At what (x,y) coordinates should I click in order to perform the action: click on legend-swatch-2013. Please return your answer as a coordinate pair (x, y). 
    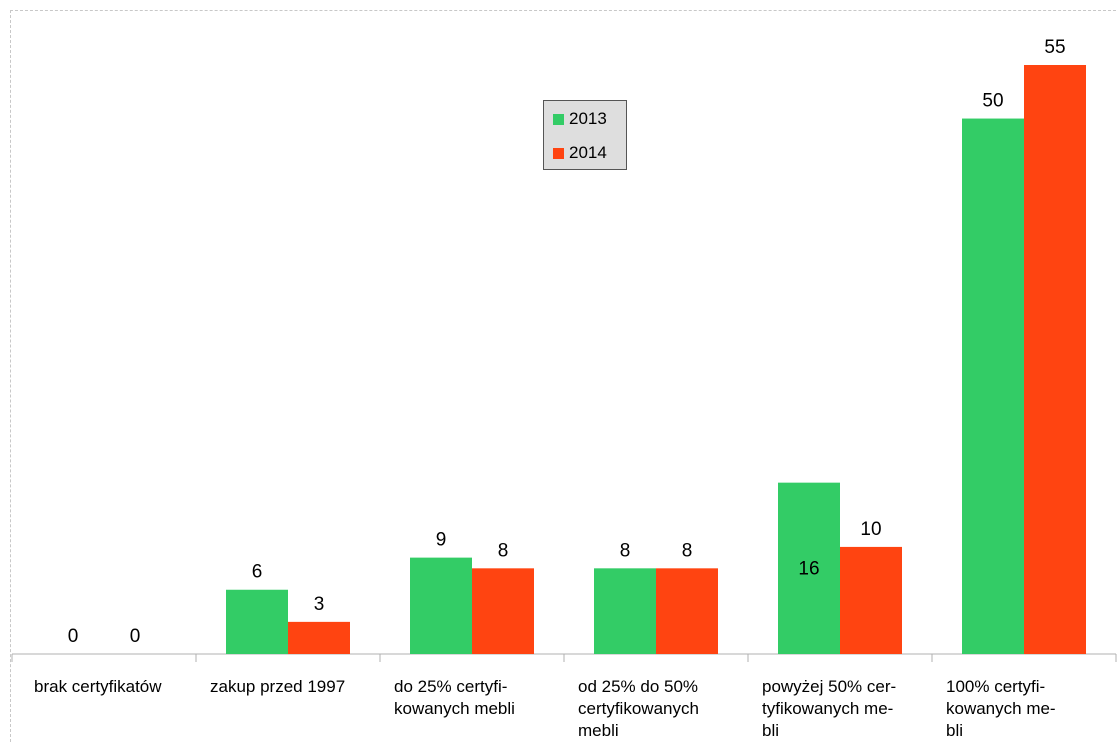
    Looking at the image, I should click on (558, 119).